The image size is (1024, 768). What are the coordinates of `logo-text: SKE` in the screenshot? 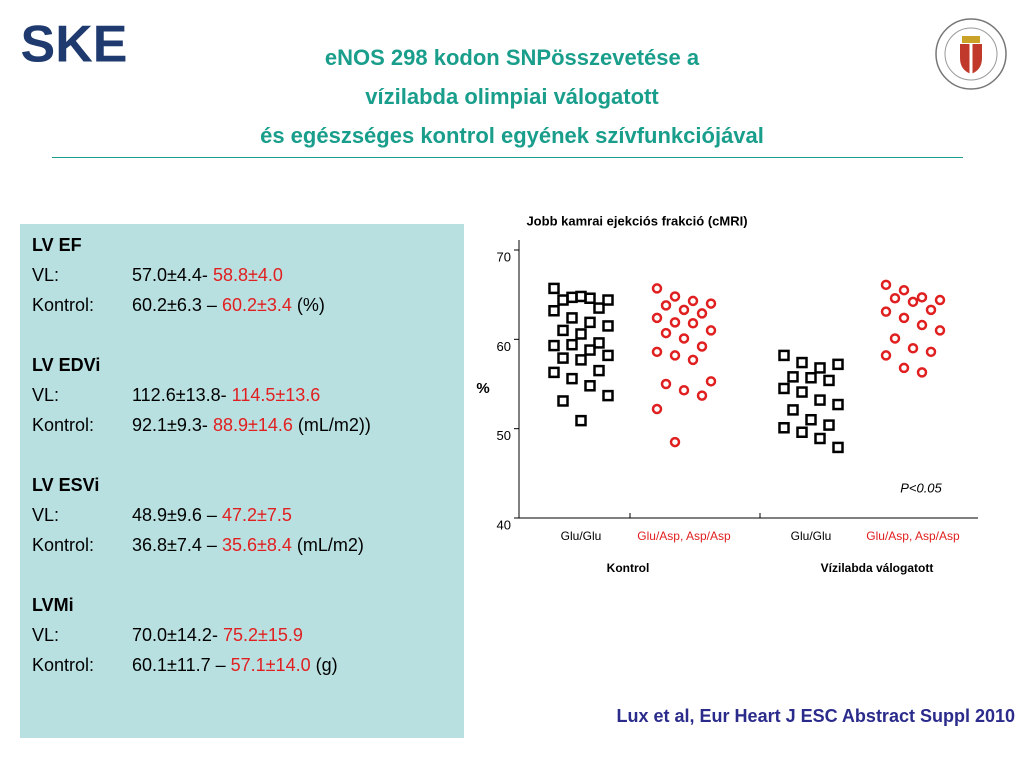 It's located at (74, 46).